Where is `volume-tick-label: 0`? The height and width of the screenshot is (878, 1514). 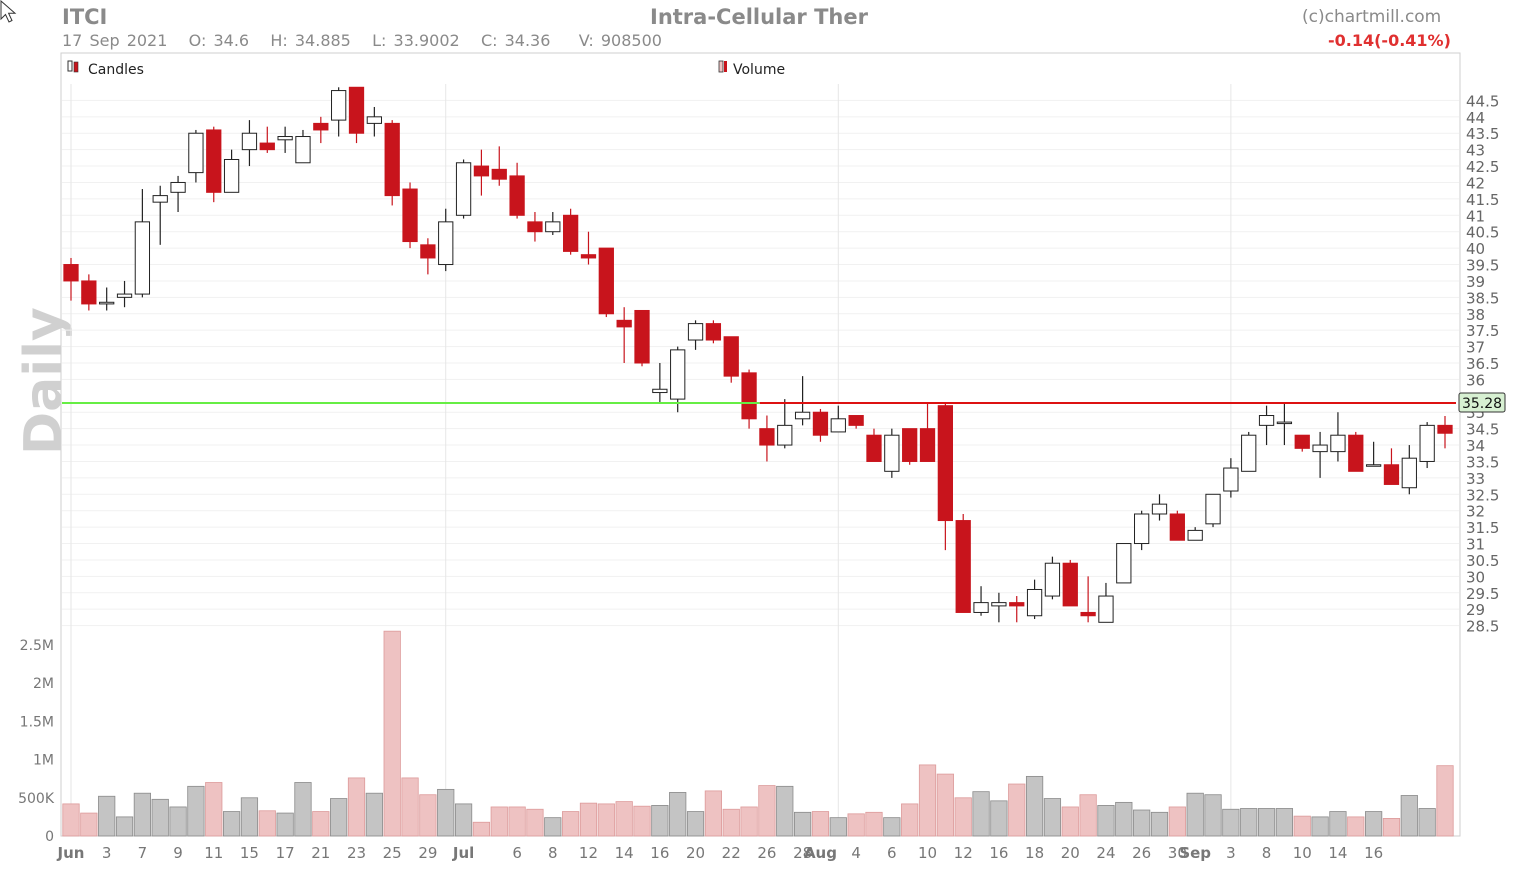 volume-tick-label: 0 is located at coordinates (49, 837).